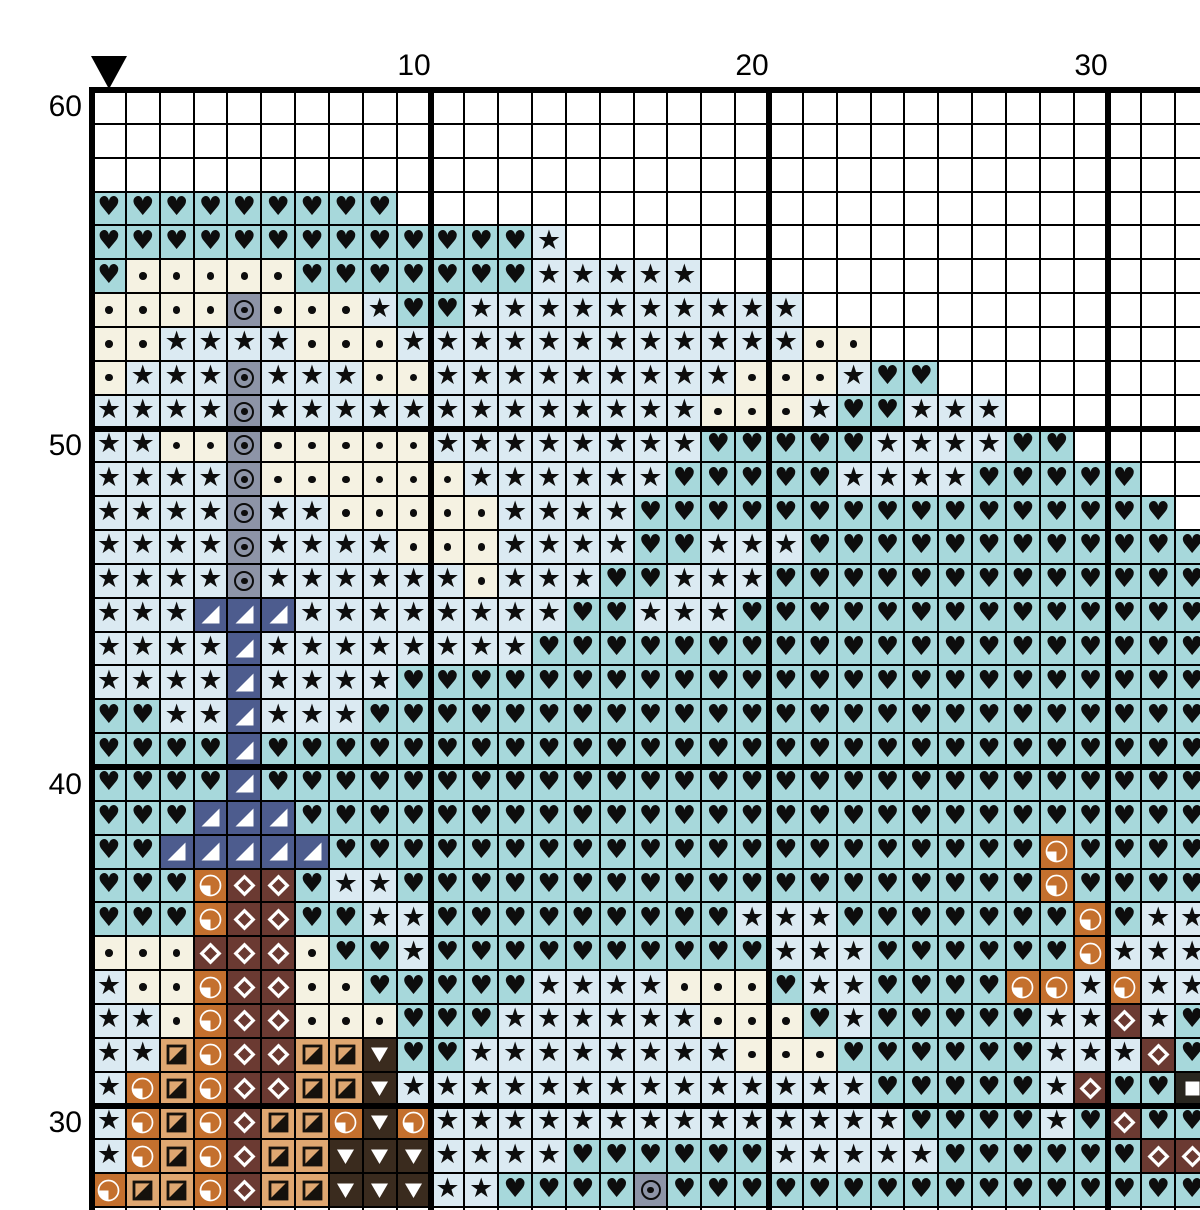 Image resolution: width=1200 pixels, height=1210 pixels. What do you see at coordinates (65, 106) in the screenshot?
I see `row-axis-label-60: 60` at bounding box center [65, 106].